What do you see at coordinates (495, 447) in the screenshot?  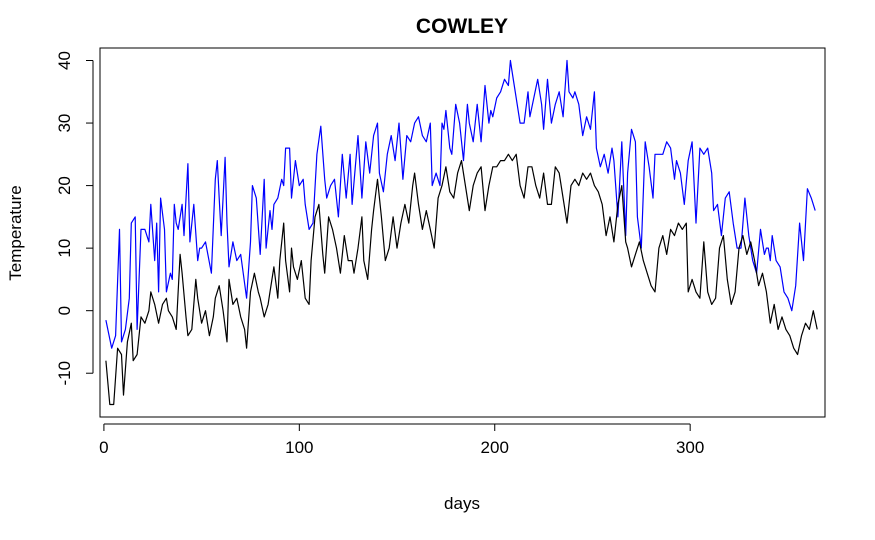 I see `x-tick-label: 200` at bounding box center [495, 447].